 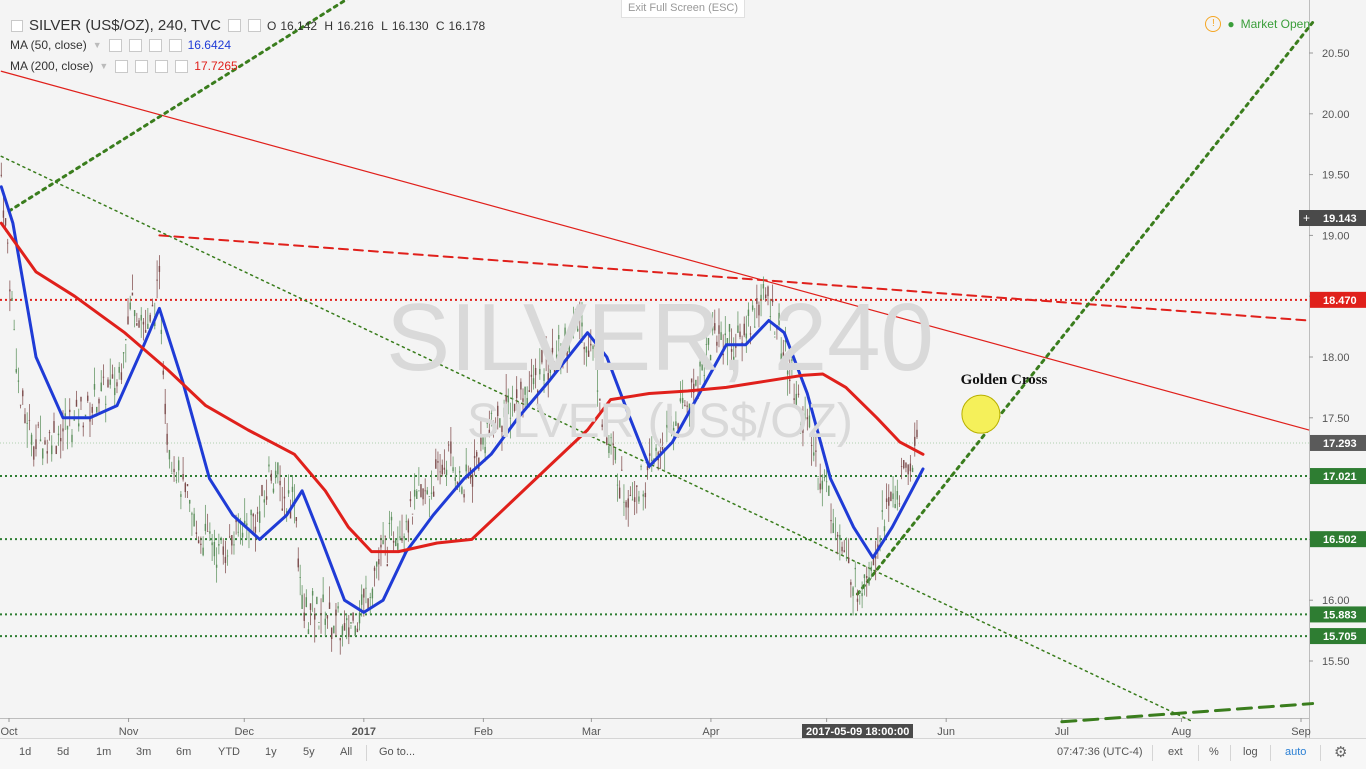 What do you see at coordinates (17, 25) in the screenshot?
I see `collapse-icon` at bounding box center [17, 25].